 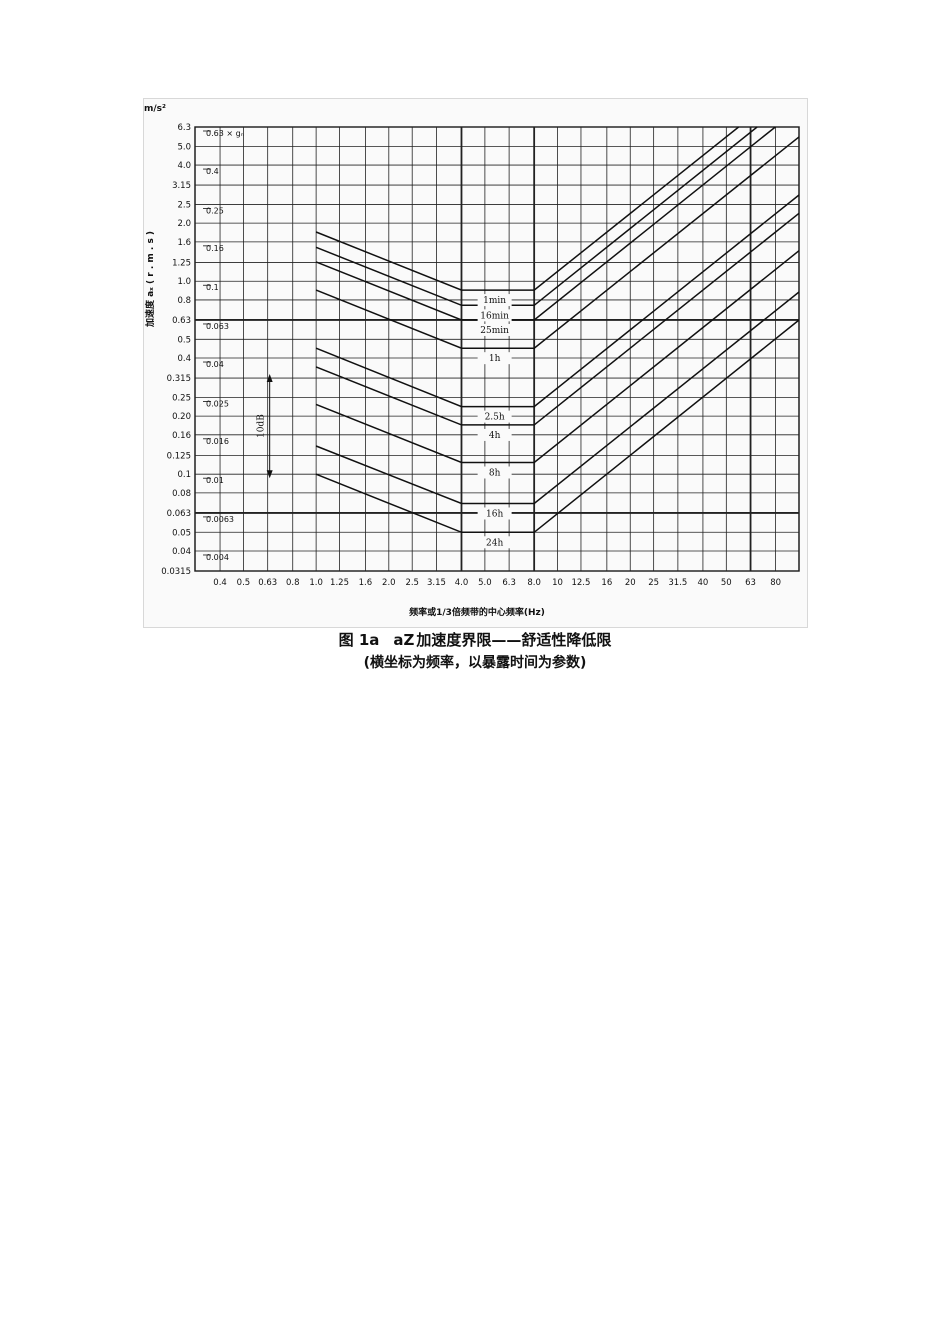 I want to click on y-tick-label: 6.3, so click(x=184, y=128).